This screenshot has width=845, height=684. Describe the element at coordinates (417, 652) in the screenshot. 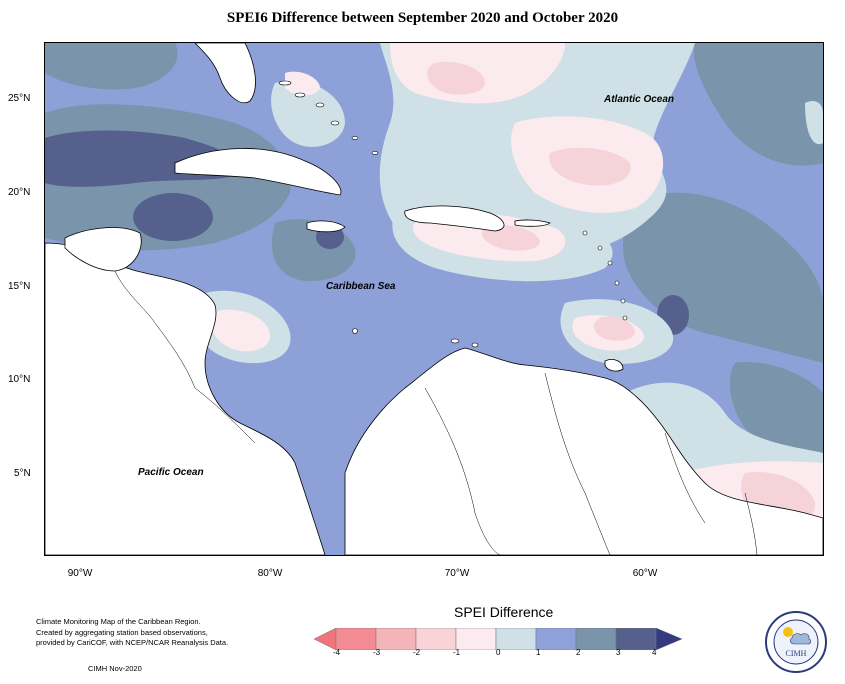

I see `legend-tick-m2: -2` at that location.